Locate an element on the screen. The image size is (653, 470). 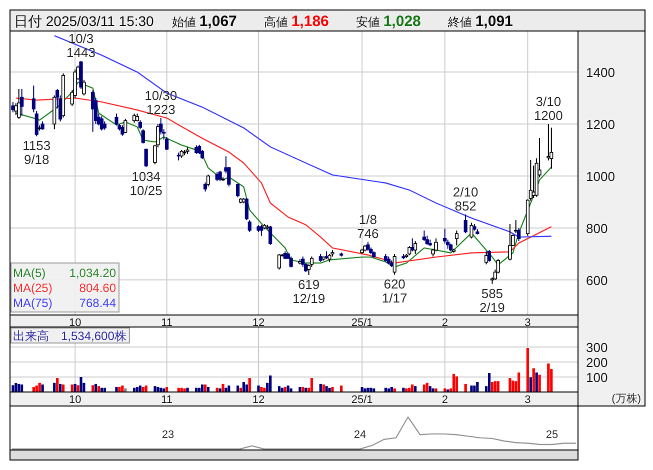
annotation: 1153 9/18 is located at coordinates (36, 153).